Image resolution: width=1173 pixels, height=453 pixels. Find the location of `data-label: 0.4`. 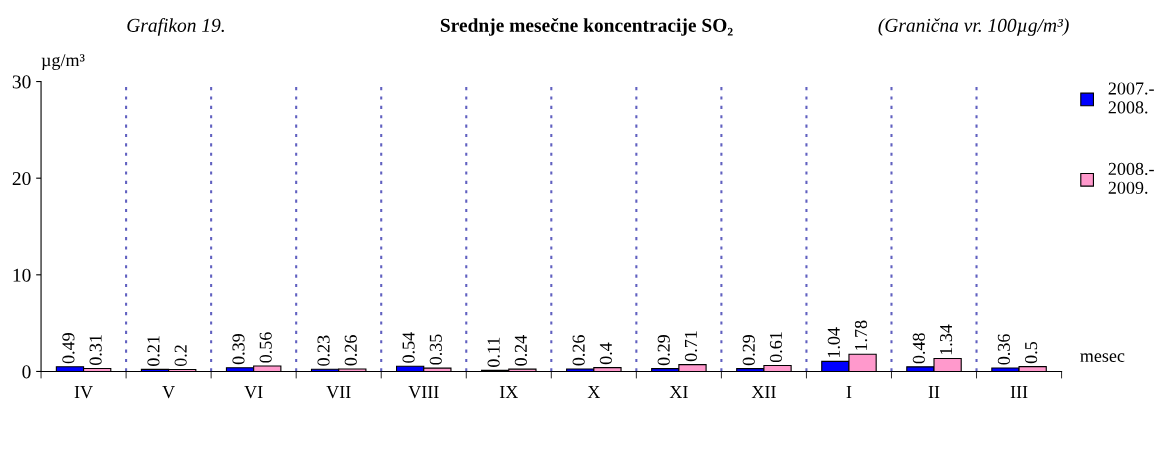

data-label: 0.4 is located at coordinates (606, 353).